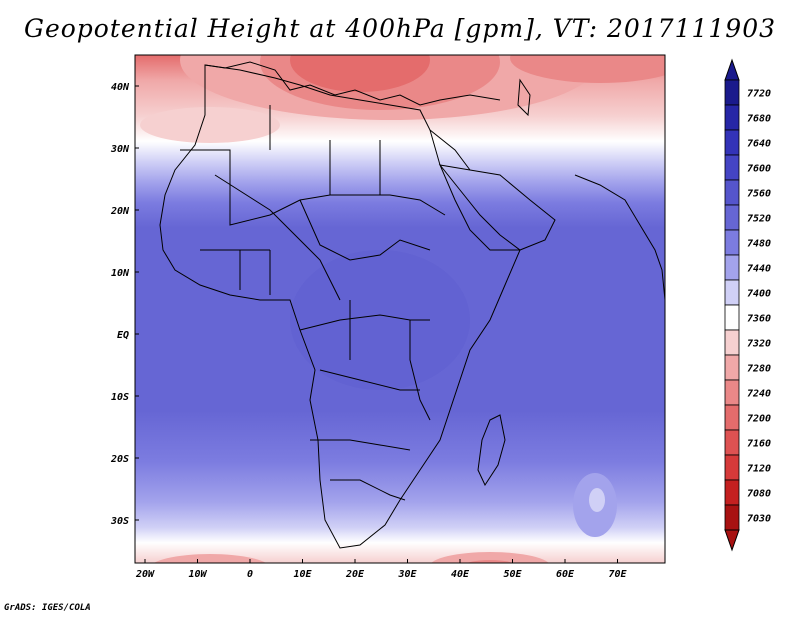 This screenshot has width=800, height=618. Describe the element at coordinates (197, 574) in the screenshot. I see `lon-label: 10W` at that location.